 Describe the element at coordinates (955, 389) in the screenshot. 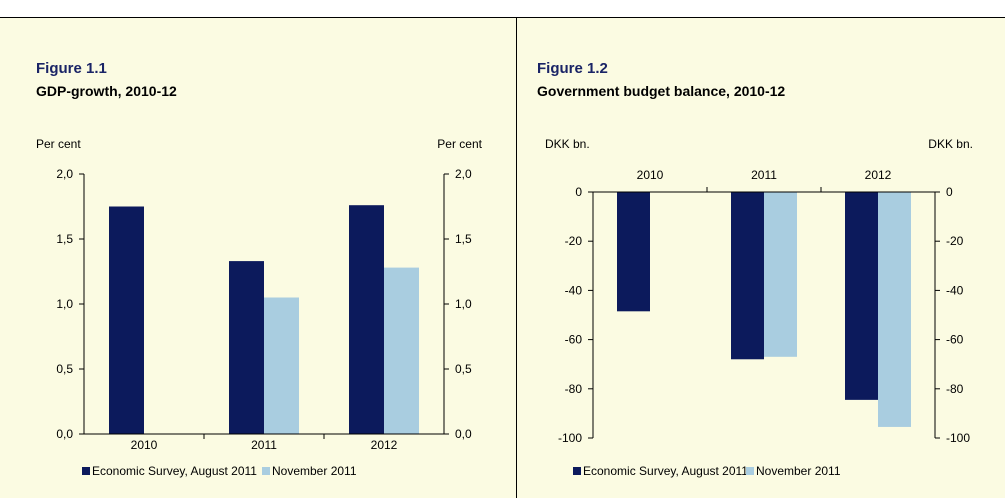

I see `right-ytick-label: -80` at that location.